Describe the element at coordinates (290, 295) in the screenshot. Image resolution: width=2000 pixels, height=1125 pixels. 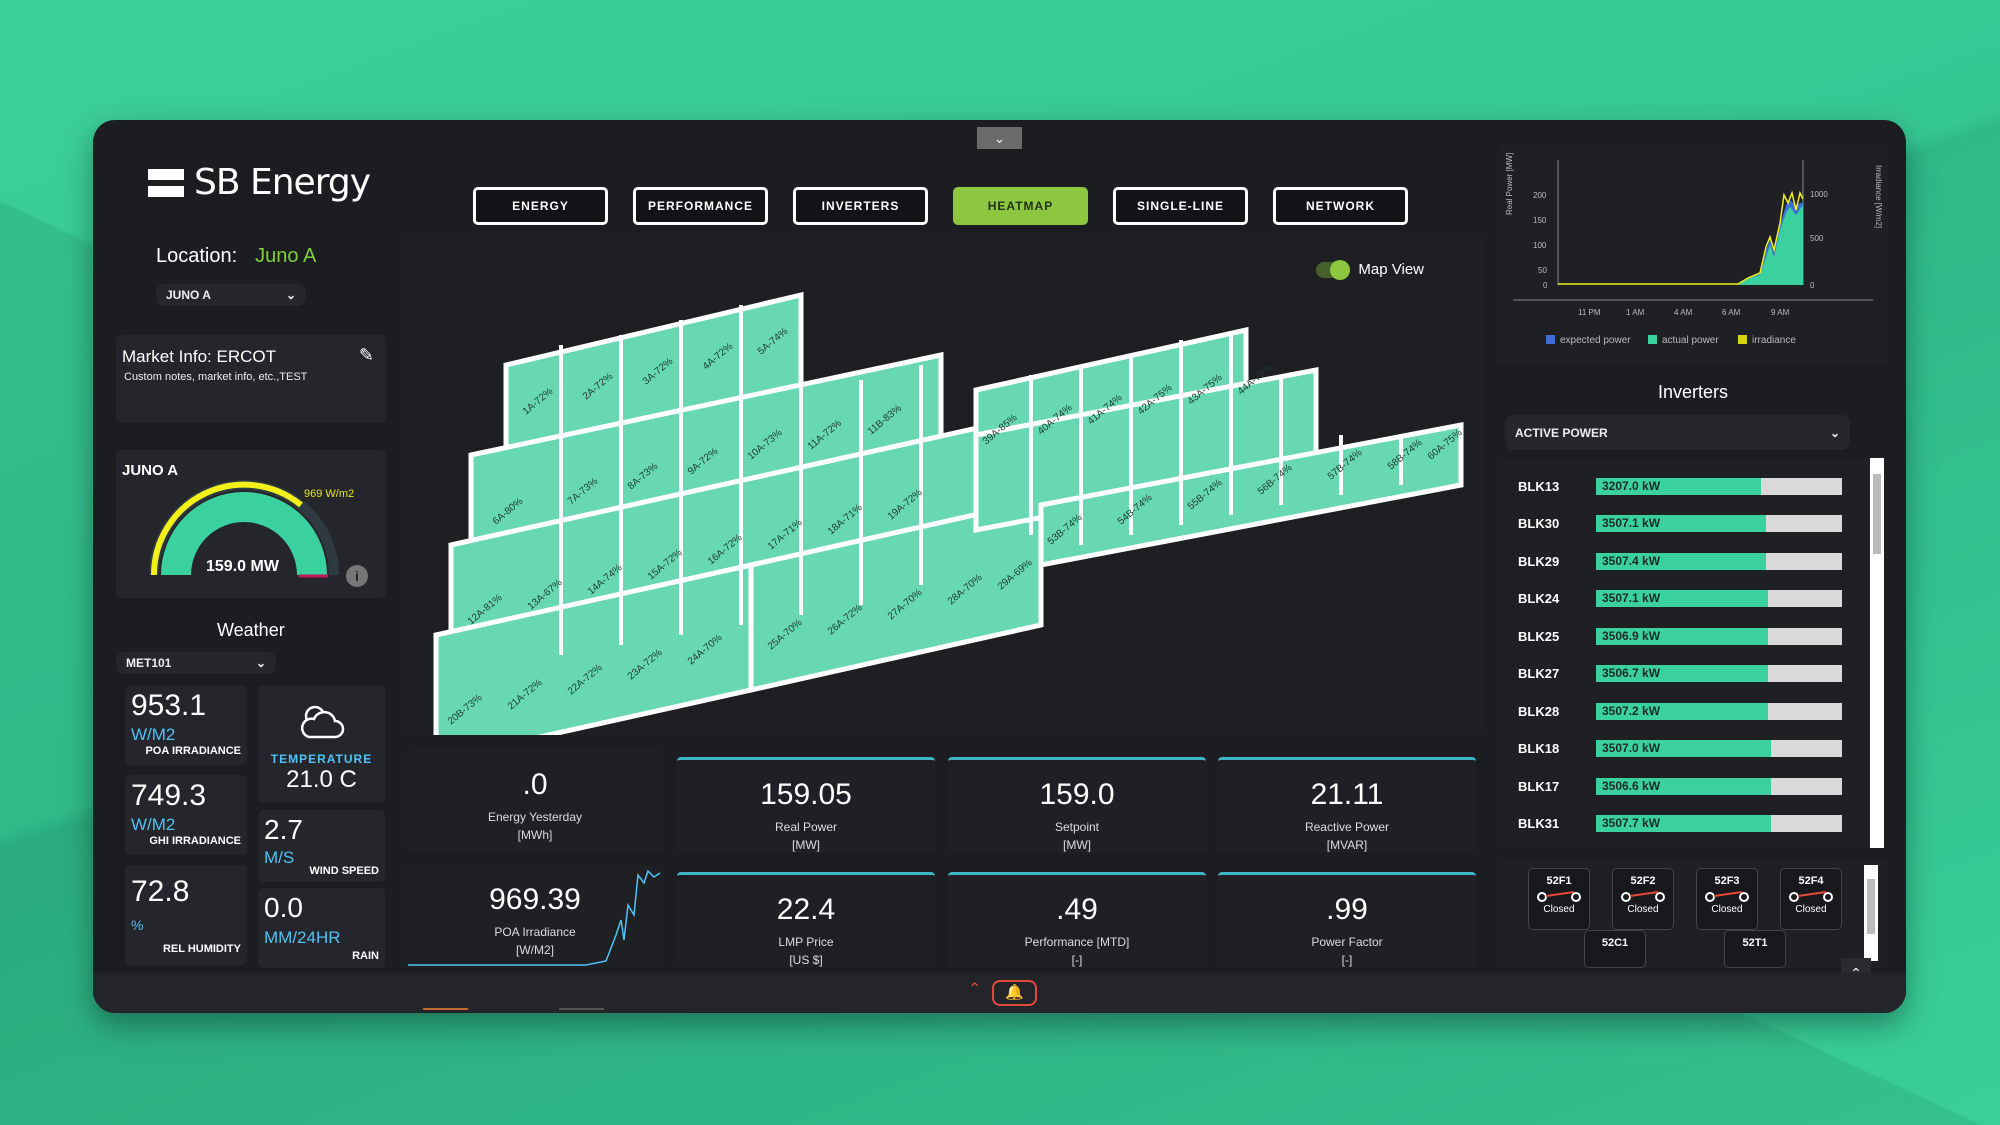
I see `chevron-down-icon: ⌄` at that location.